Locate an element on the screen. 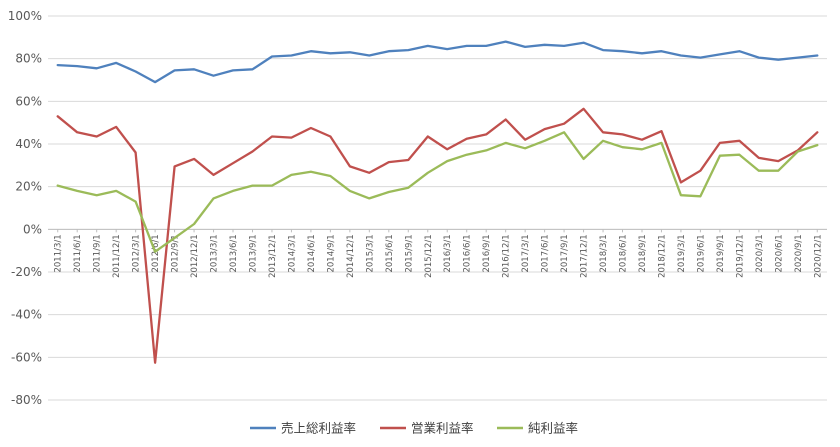  x-tick-label: 2013/6/1 is located at coordinates (234, 253).